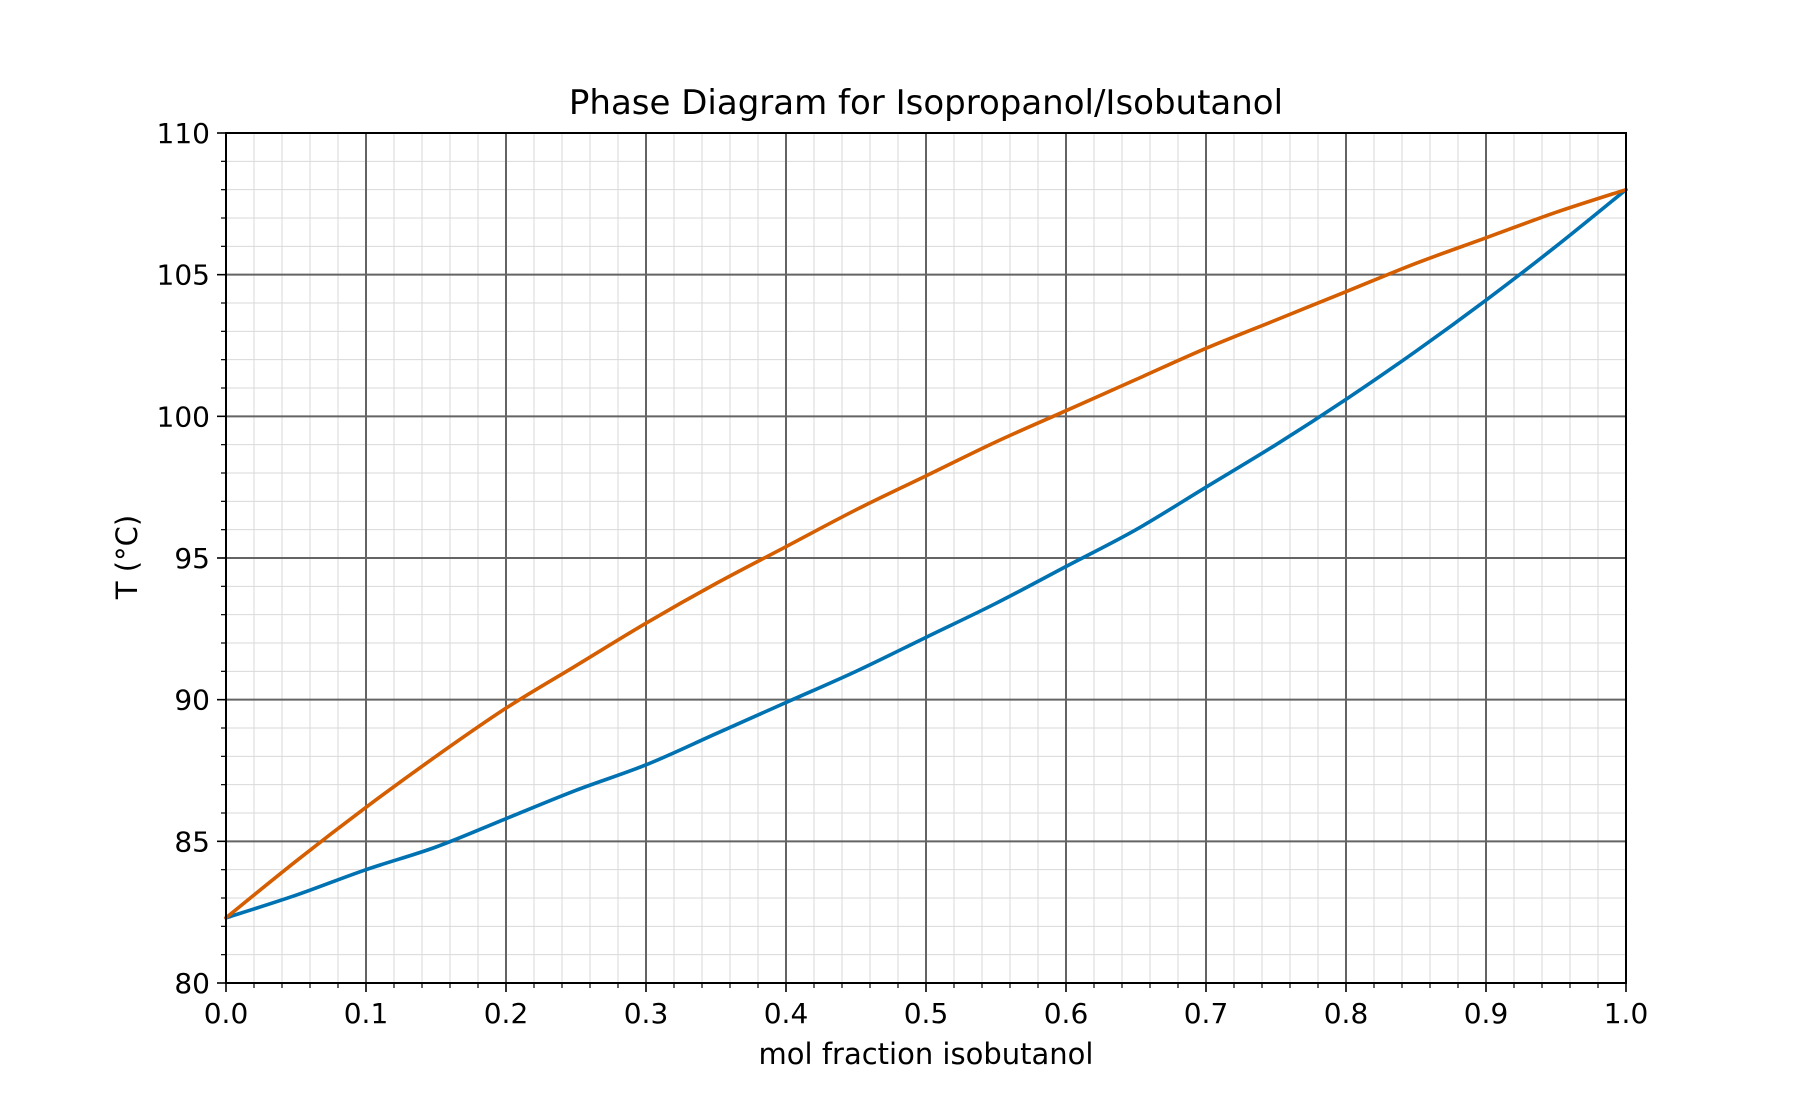 The width and height of the screenshot is (1800, 1104). What do you see at coordinates (226, 1013) in the screenshot?
I see `x-tick-label: 0.0` at bounding box center [226, 1013].